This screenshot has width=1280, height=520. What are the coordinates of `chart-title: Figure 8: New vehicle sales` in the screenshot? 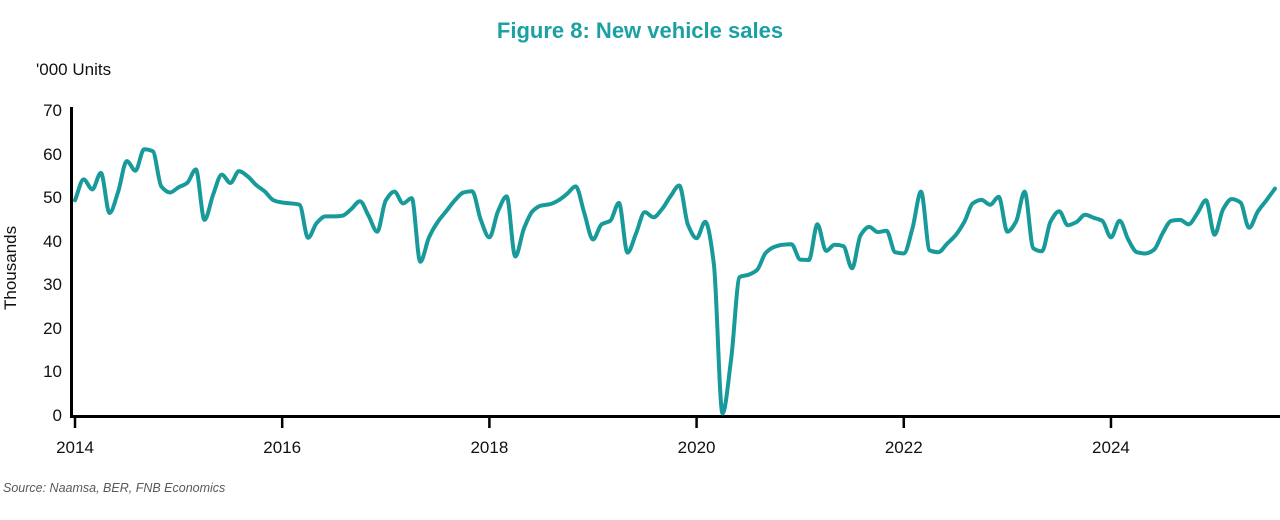 It's located at (640, 30).